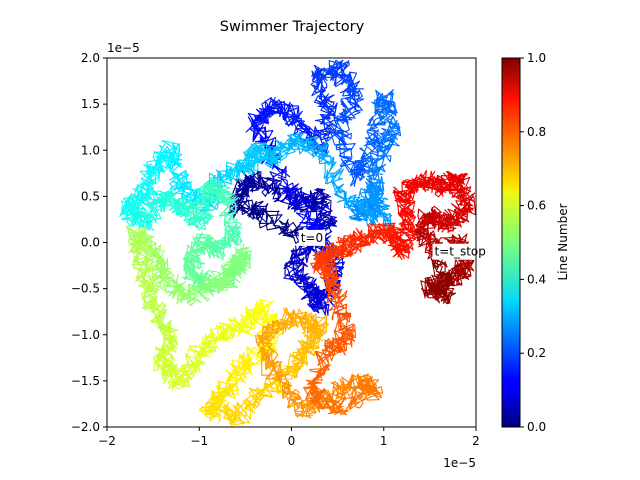  I want to click on colorbar-axis: 0.0 0.2 0.4 0.6 0.8 1.0, so click(533, 242).